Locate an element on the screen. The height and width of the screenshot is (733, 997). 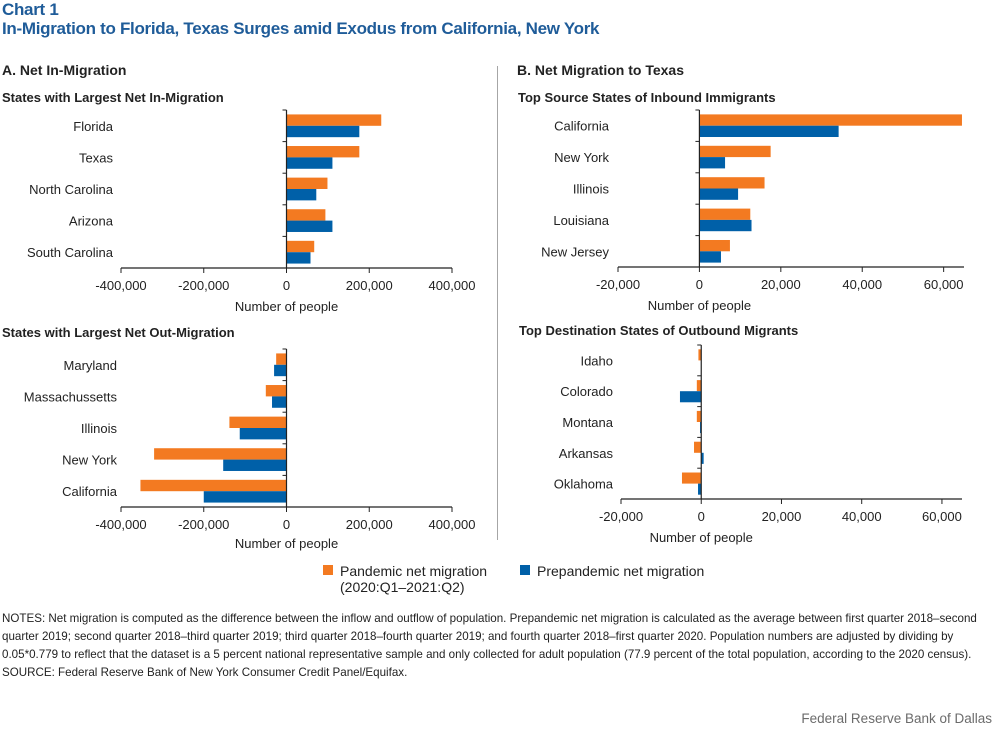
category-label-arkansas: Arkansas is located at coordinates (586, 453).